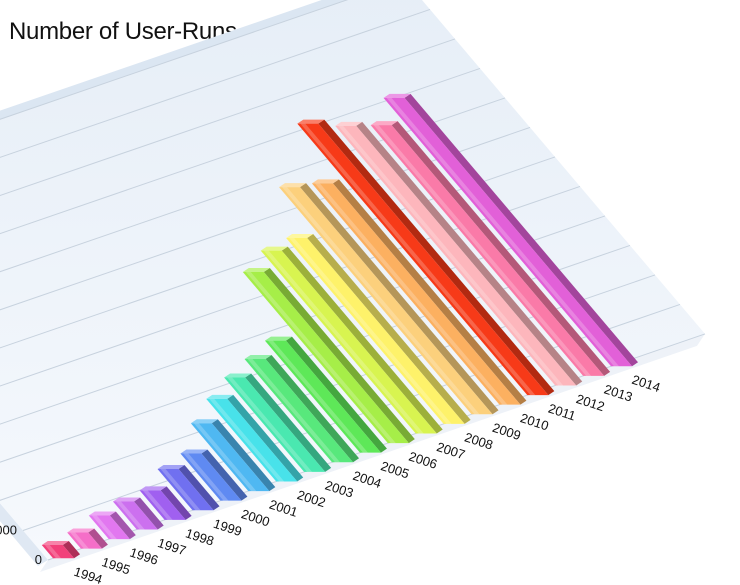 Image resolution: width=740 pixels, height=585 pixels. I want to click on y-tick-label: 0, so click(38, 559).